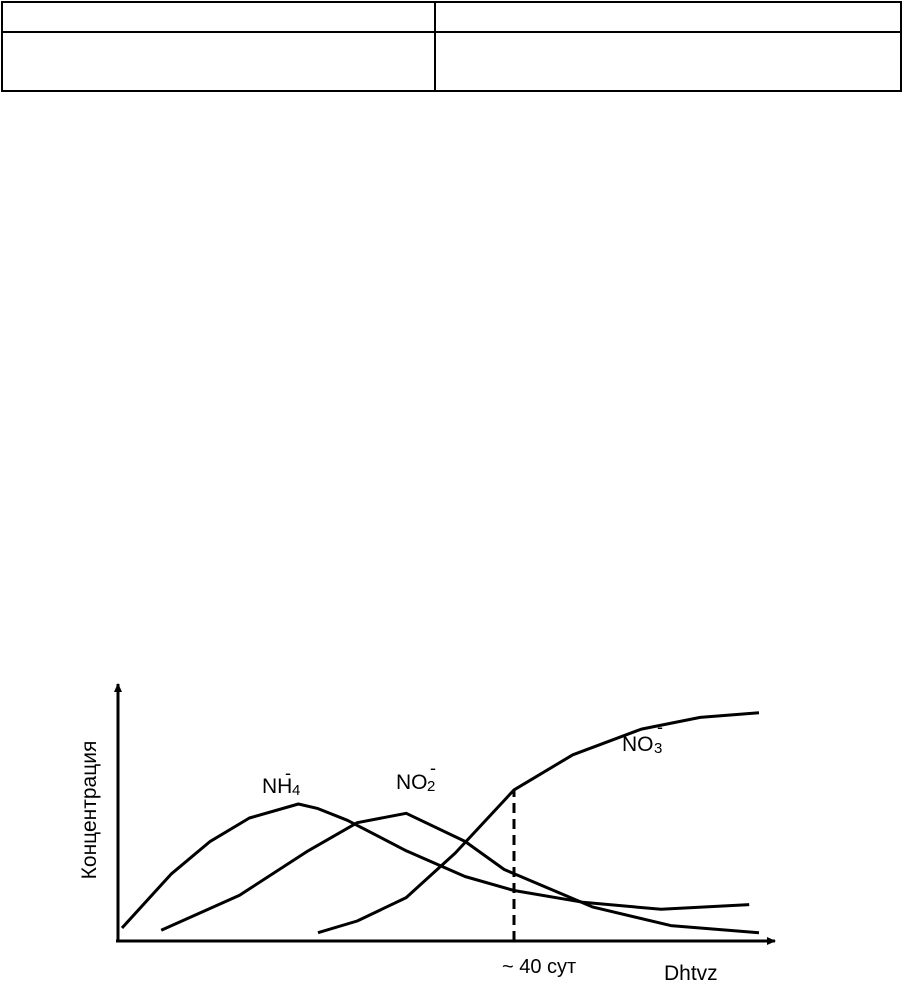 The width and height of the screenshot is (903, 983). I want to click on series-line-no2, so click(460, 873).